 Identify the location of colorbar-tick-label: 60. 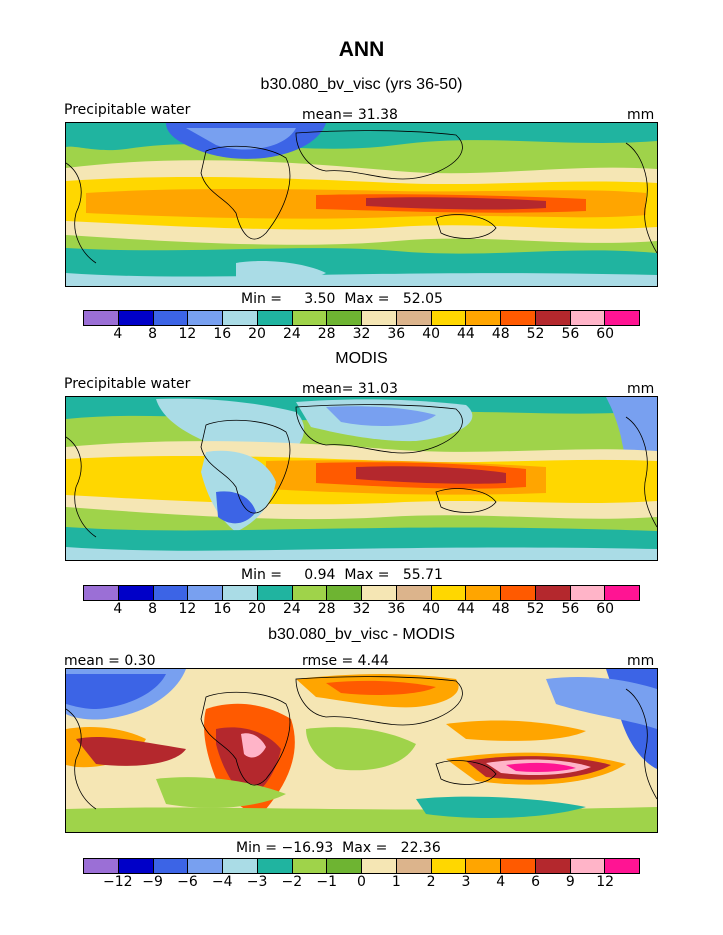
(605, 334).